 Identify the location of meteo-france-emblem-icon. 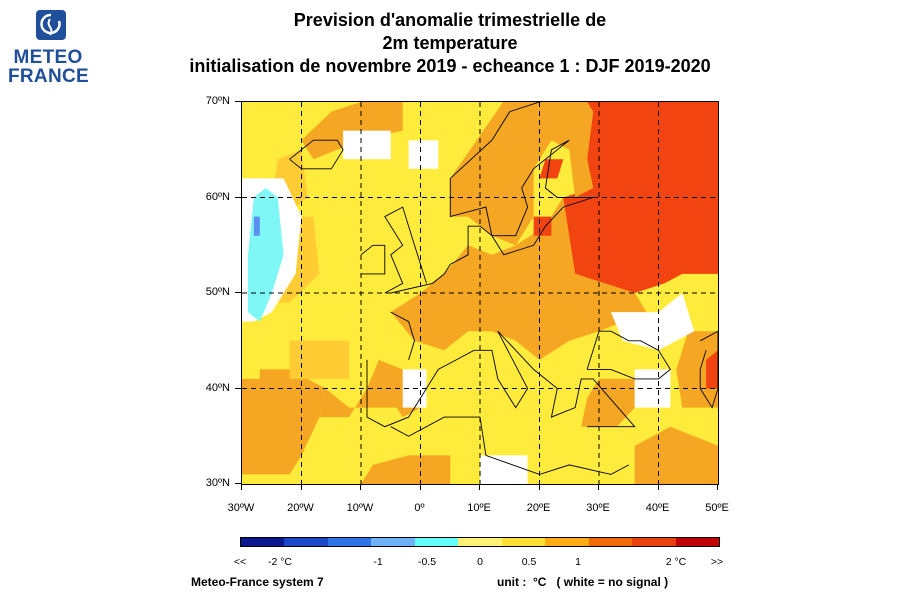
(51, 25).